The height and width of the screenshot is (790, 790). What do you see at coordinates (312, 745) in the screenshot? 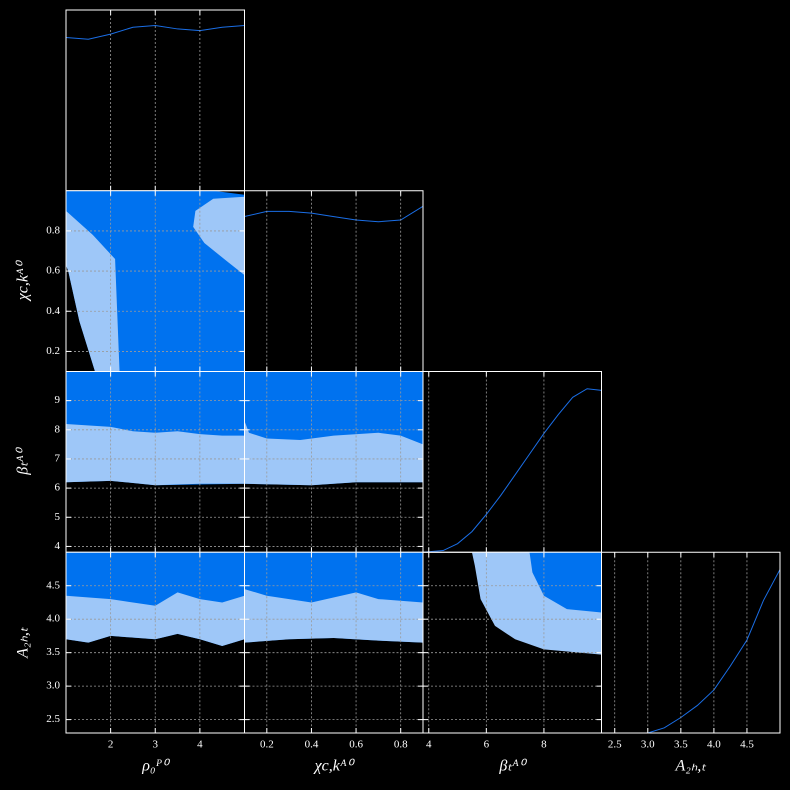
I see `x-tick-label: 0.4` at bounding box center [312, 745].